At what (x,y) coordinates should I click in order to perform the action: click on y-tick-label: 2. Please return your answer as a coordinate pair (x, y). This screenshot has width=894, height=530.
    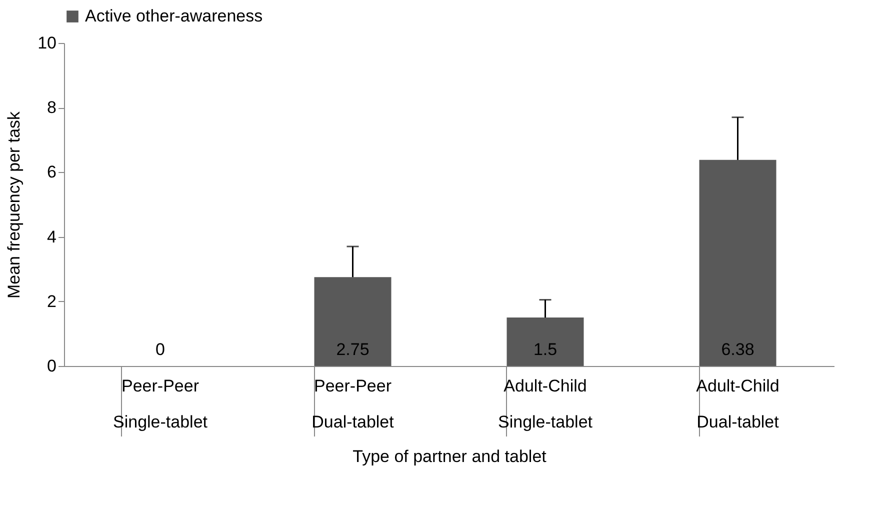
    Looking at the image, I should click on (51, 301).